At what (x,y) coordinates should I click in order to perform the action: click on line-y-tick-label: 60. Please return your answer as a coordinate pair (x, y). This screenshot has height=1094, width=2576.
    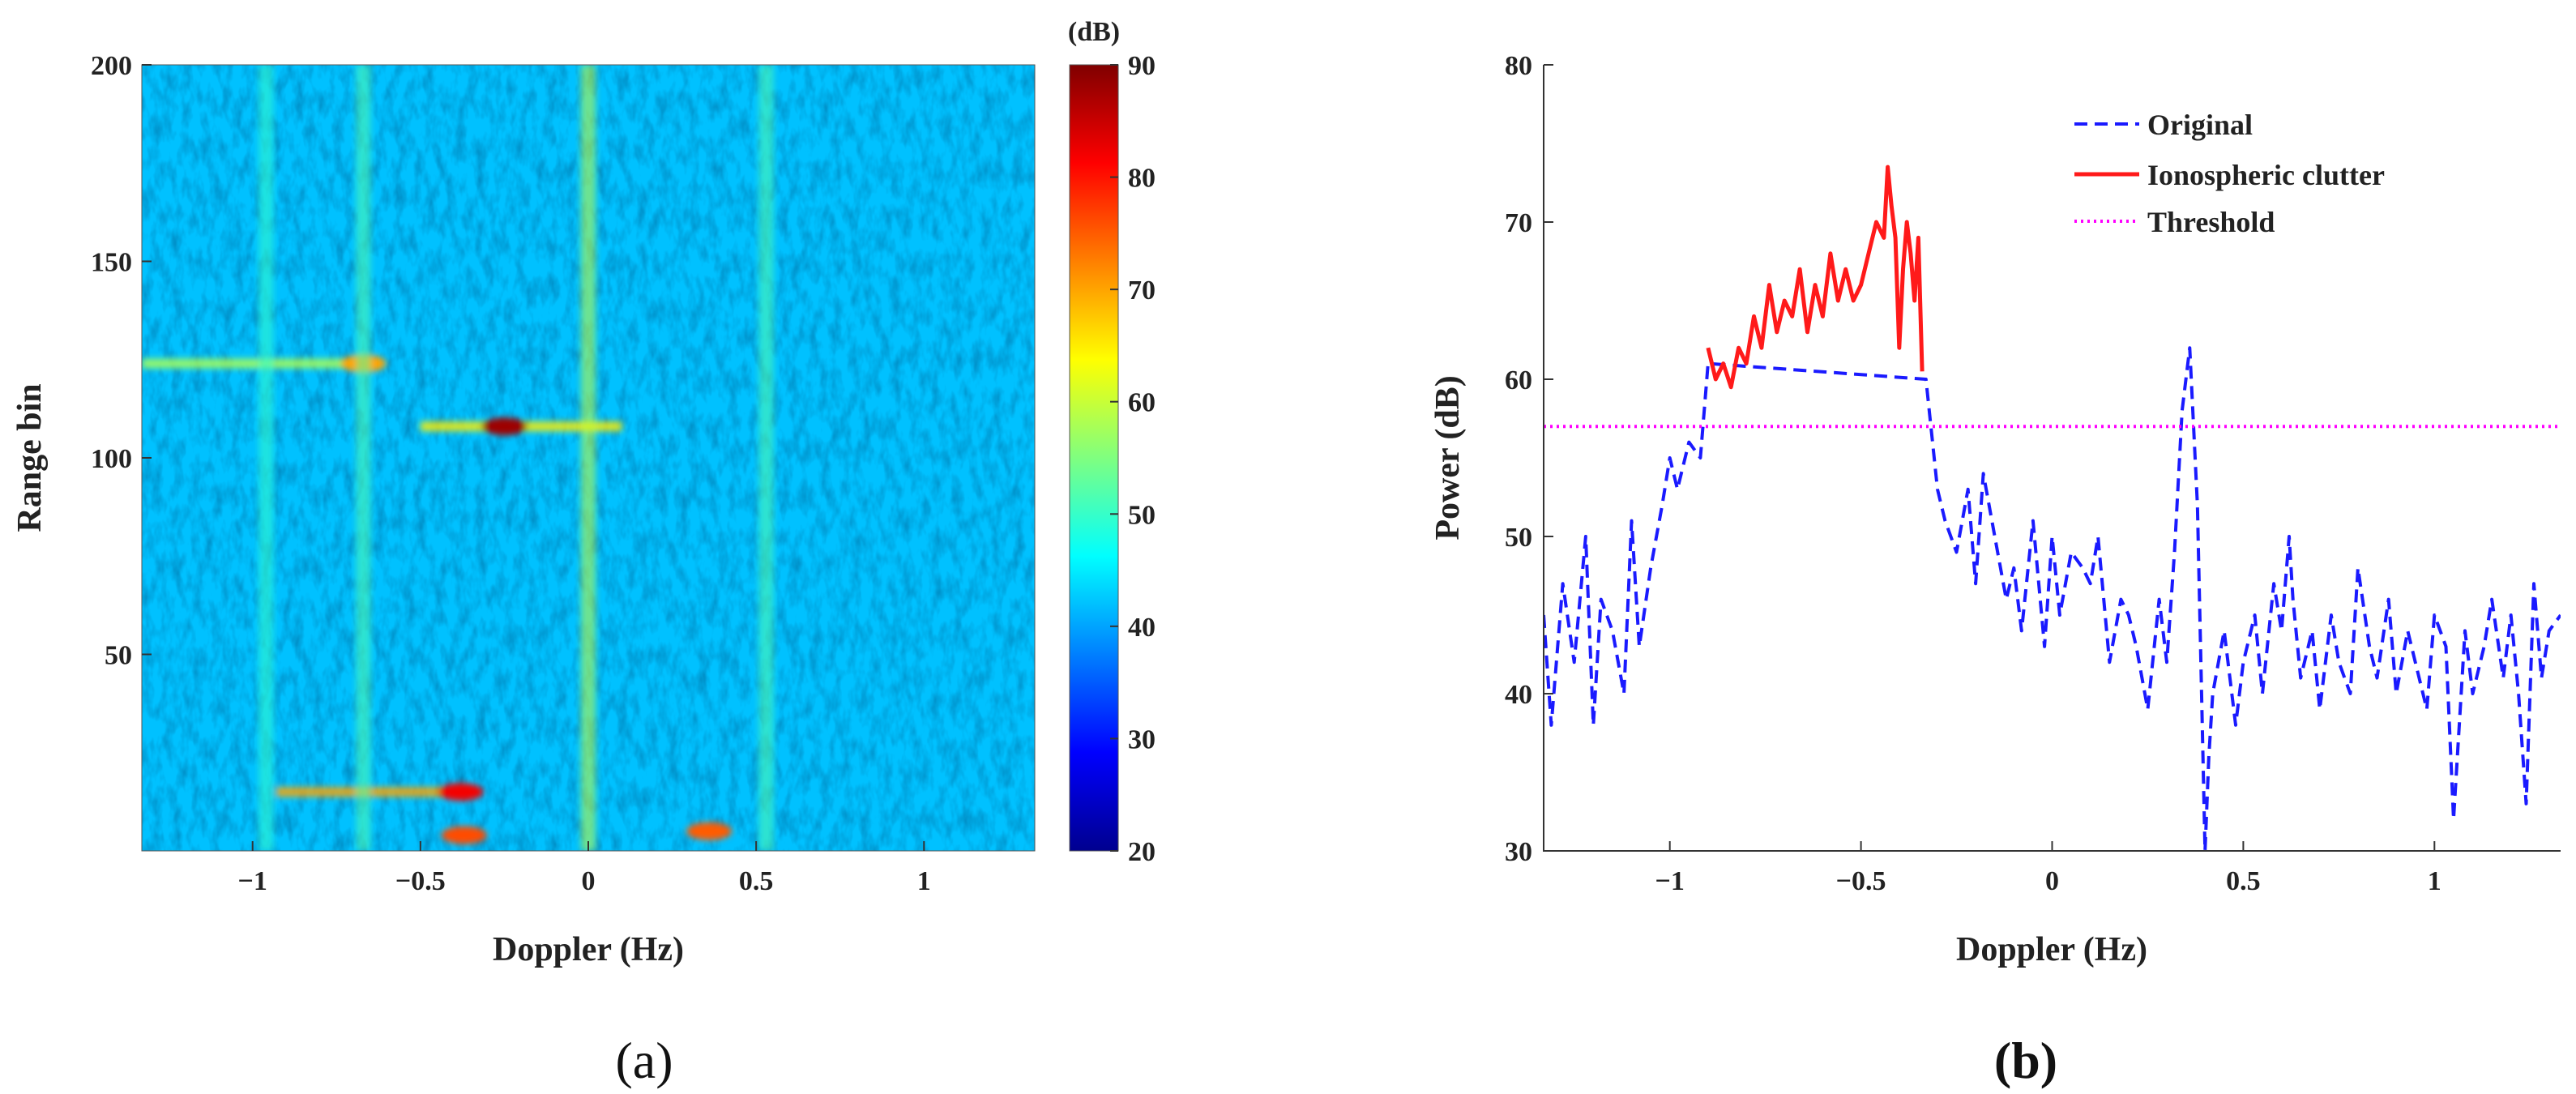
    Looking at the image, I should click on (1518, 380).